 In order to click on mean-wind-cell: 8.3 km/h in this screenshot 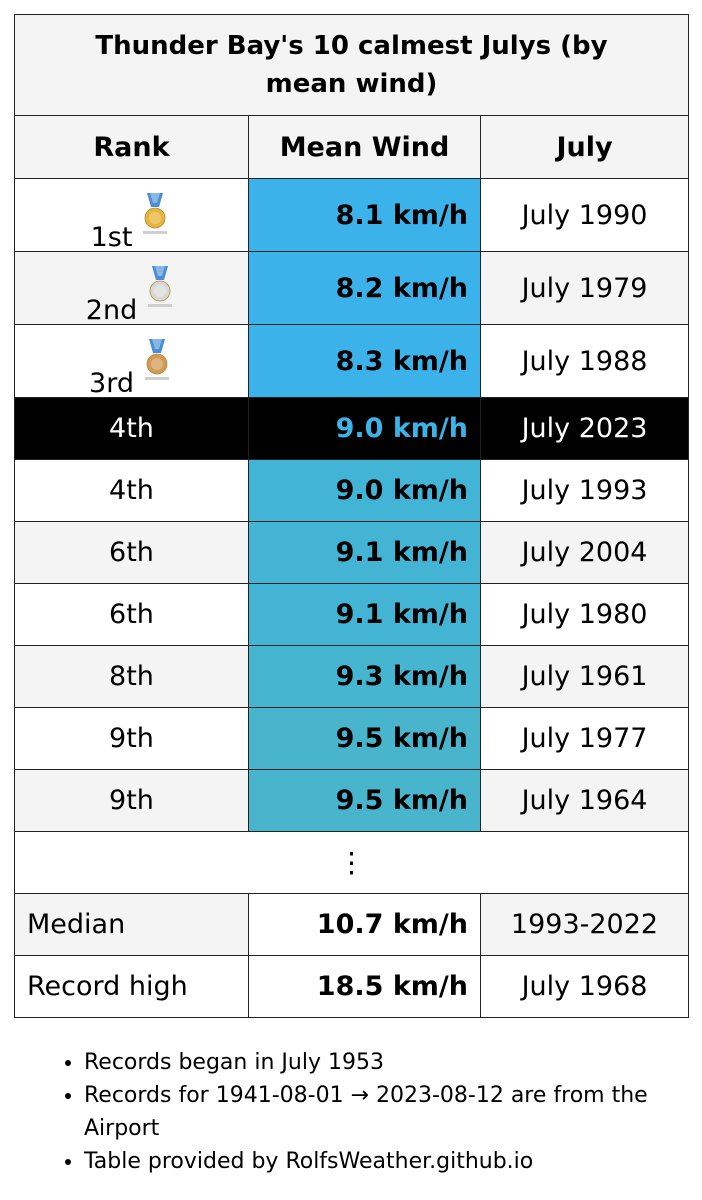, I will do `click(364, 361)`.